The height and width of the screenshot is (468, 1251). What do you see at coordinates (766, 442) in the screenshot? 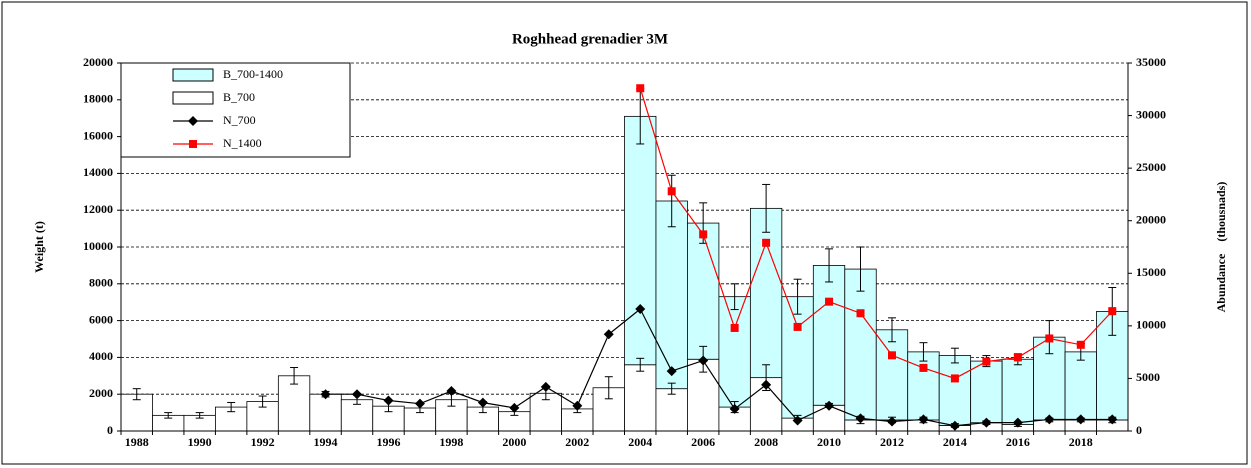
I see `x-tick-label: 2008` at bounding box center [766, 442].